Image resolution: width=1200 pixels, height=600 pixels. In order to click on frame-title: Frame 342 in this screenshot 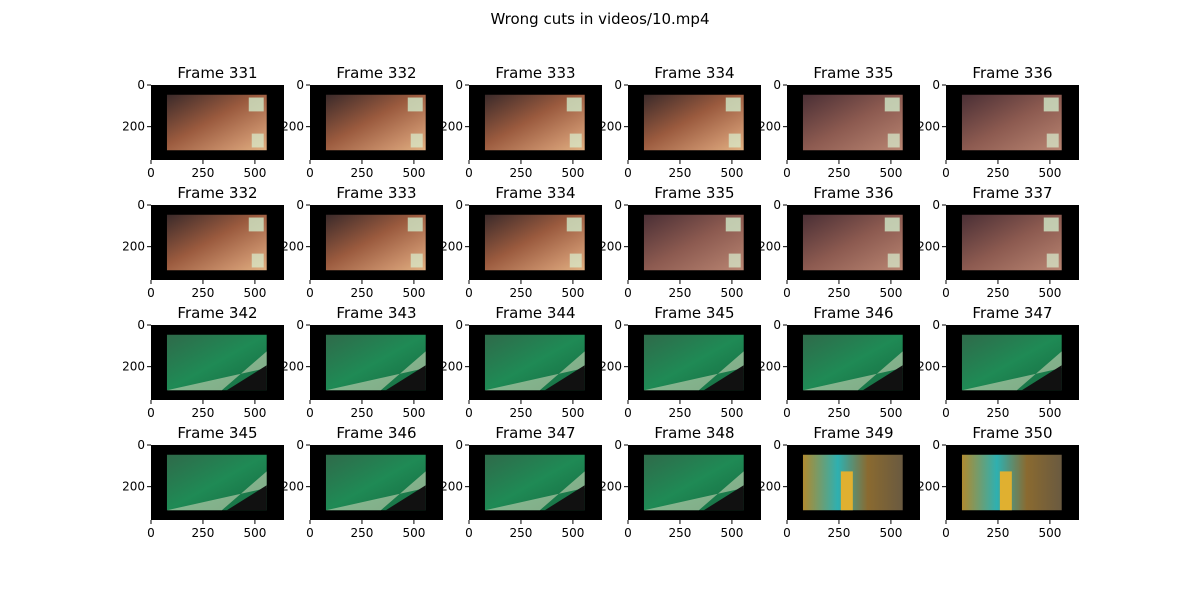, I will do `click(217, 313)`.